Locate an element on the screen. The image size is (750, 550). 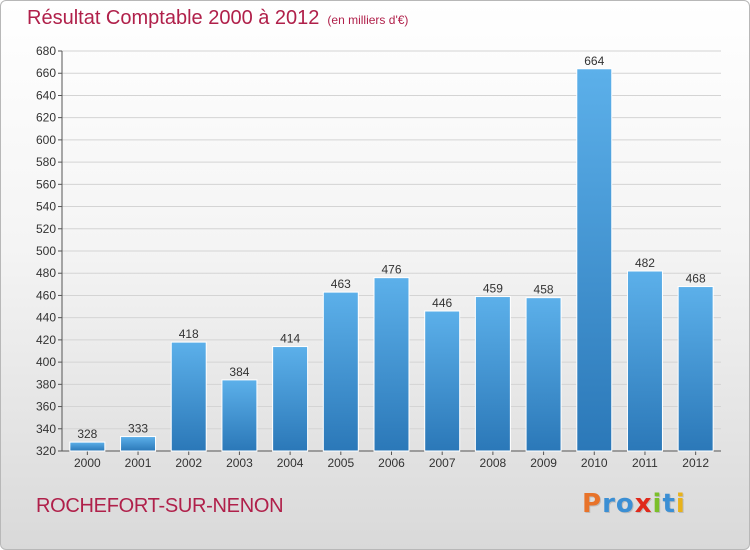
y-tick-label: 500 is located at coordinates (46, 251).